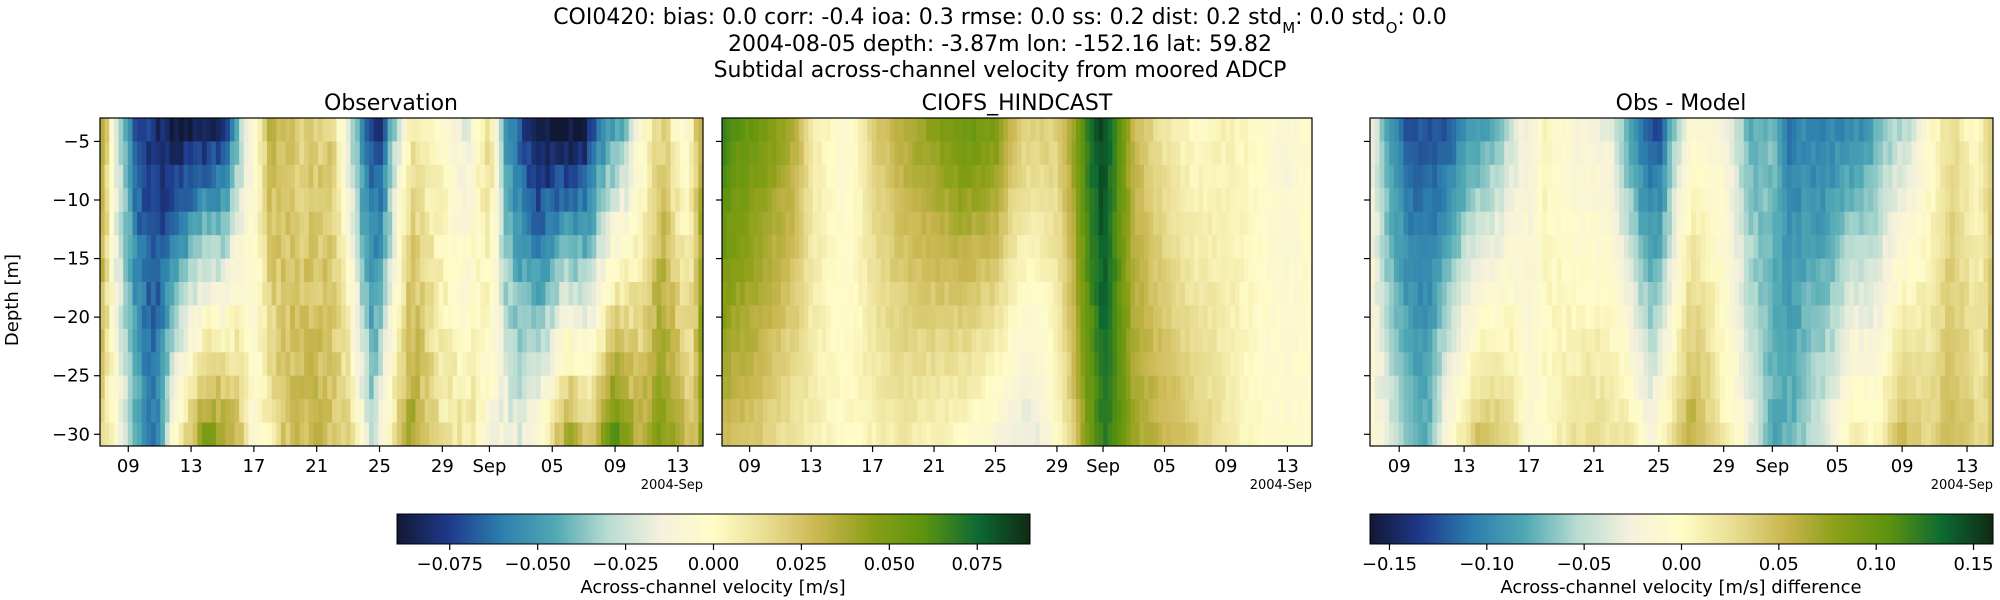  What do you see at coordinates (71, 376) in the screenshot?
I see `y-tick-label: −25` at bounding box center [71, 376].